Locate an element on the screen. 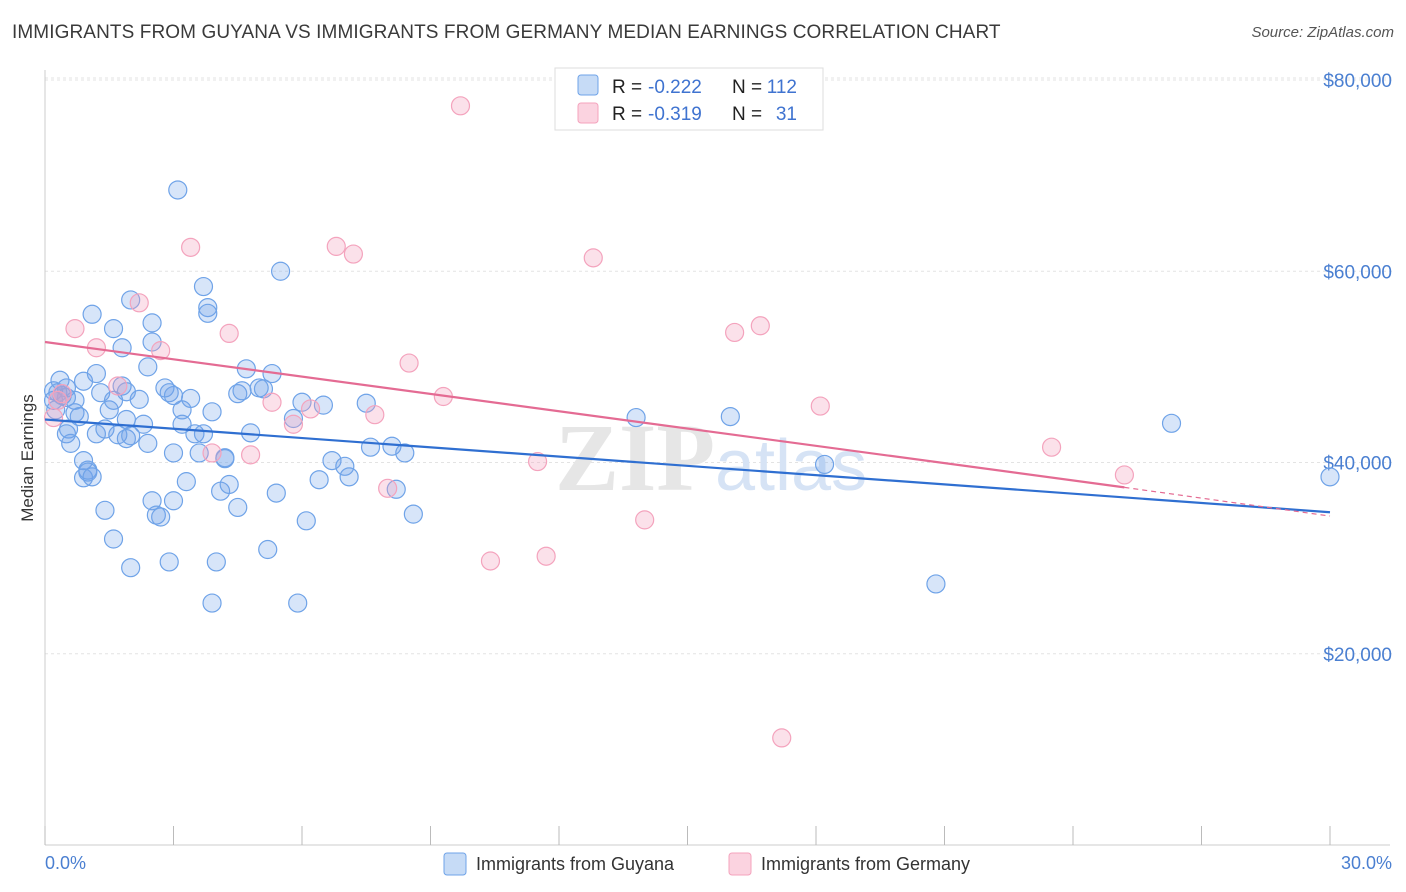 This screenshot has height=892, width=1406. trend-line-guyana is located at coordinates (687, 466).